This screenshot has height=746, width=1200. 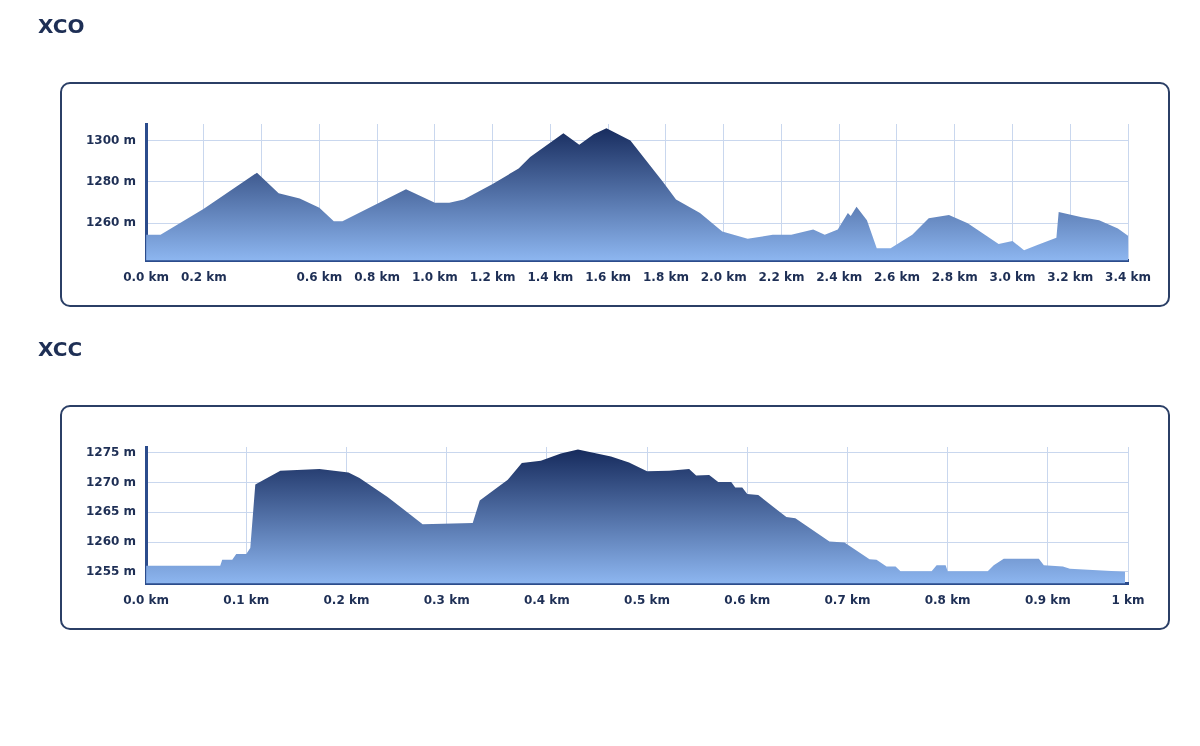 I want to click on y-tick-label: 1270 m, so click(x=111, y=481).